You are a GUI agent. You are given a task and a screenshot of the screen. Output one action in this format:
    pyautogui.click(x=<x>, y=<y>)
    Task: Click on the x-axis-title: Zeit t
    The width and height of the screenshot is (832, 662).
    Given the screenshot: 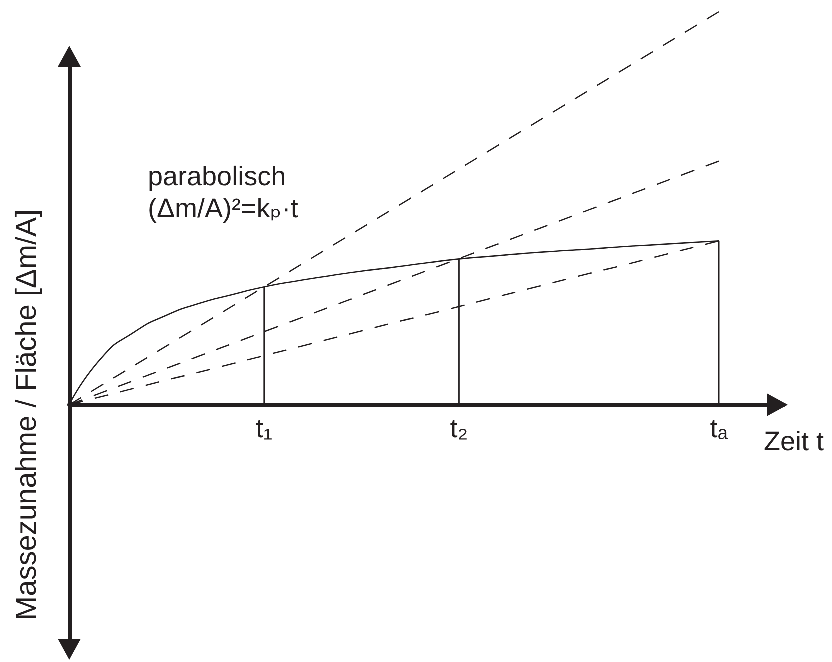 What is the action you would take?
    pyautogui.click(x=794, y=441)
    